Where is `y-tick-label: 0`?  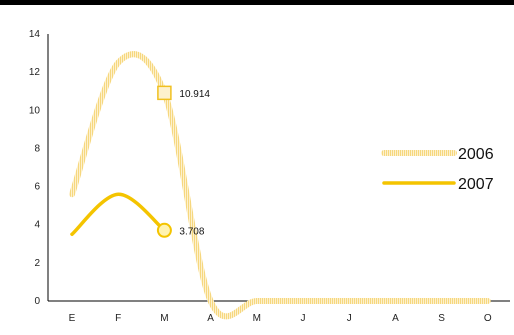 y-tick-label: 0 is located at coordinates (37, 301).